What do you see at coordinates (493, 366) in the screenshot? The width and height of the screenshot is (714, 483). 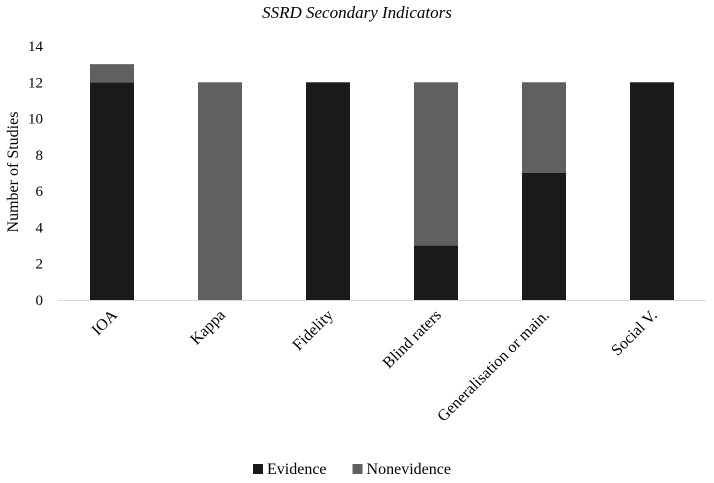 I see `x-category-label: Generalisation or main.` at bounding box center [493, 366].